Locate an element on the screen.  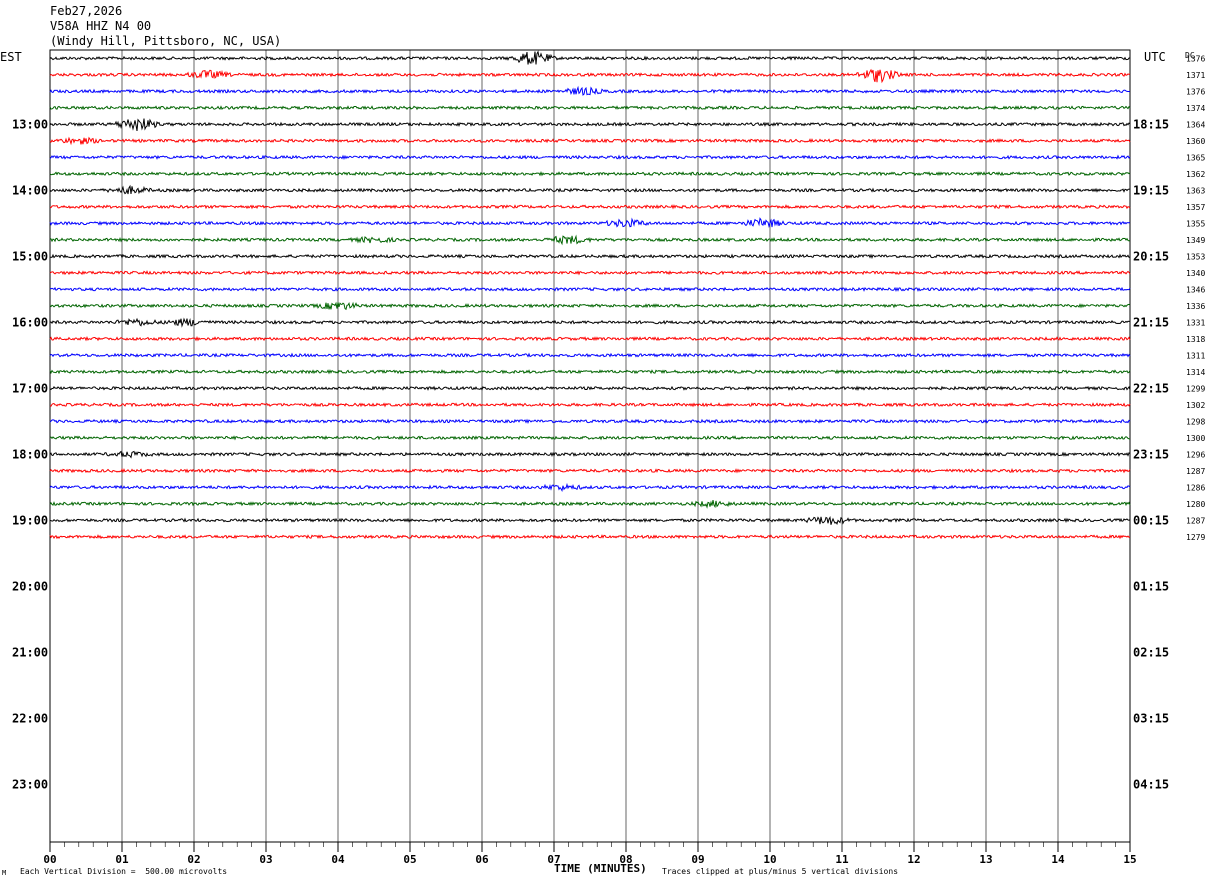
utc-hour-label: 20:15 is located at coordinates (1151, 256).